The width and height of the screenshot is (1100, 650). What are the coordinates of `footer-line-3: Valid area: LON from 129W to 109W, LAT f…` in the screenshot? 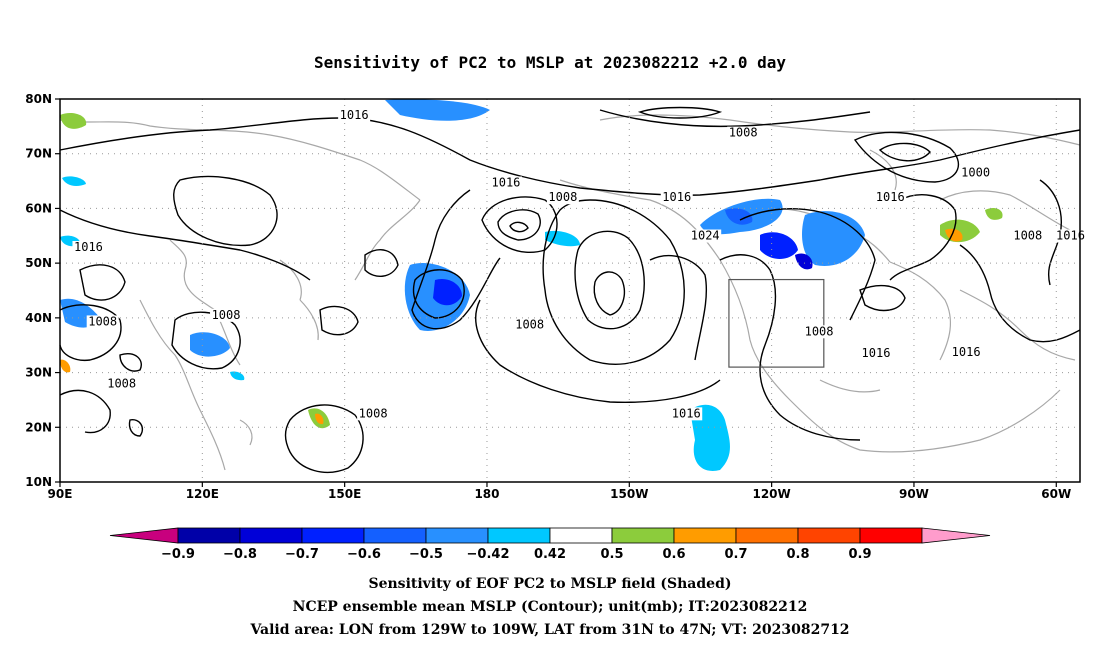 It's located at (549, 630).